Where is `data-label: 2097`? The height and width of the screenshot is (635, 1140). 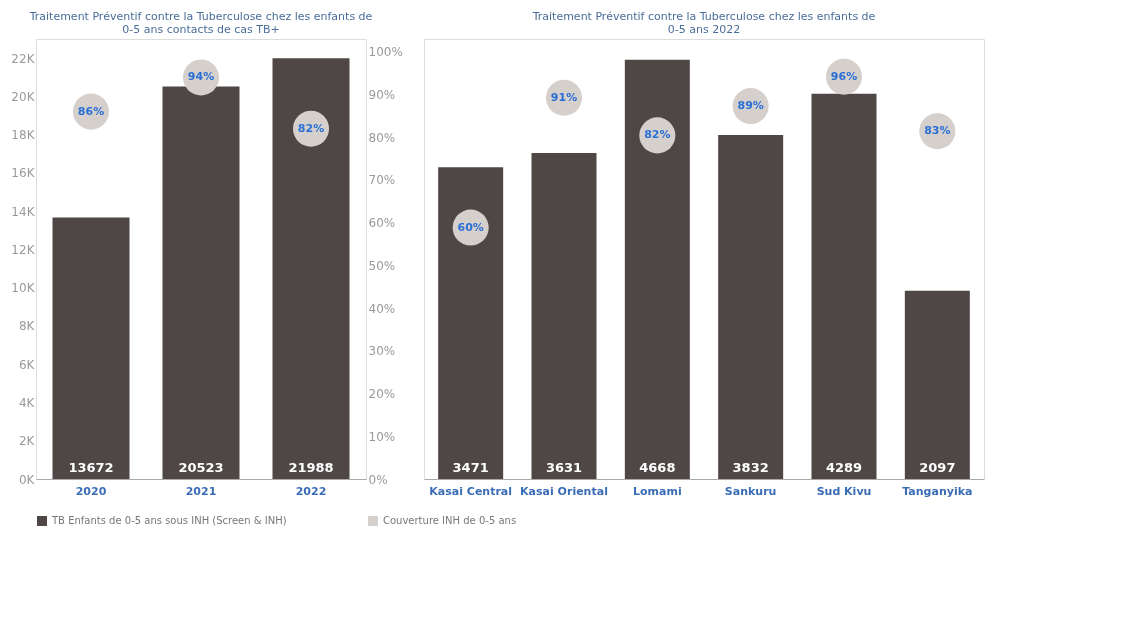 data-label: 2097 is located at coordinates (937, 467).